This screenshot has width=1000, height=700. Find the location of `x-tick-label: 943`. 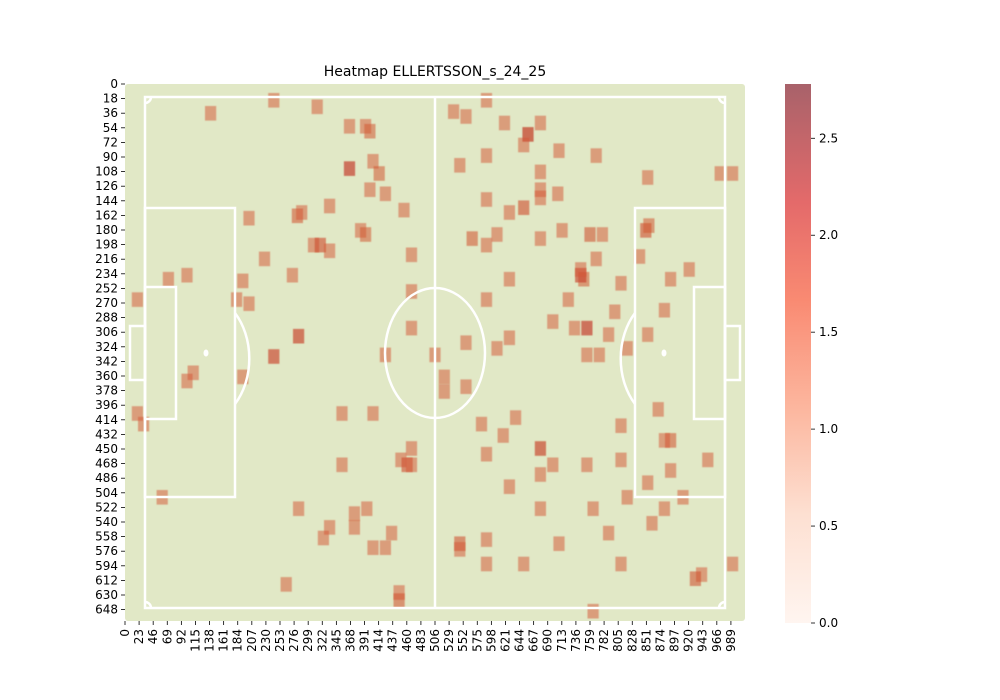

x-tick-label: 943 is located at coordinates (703, 640).